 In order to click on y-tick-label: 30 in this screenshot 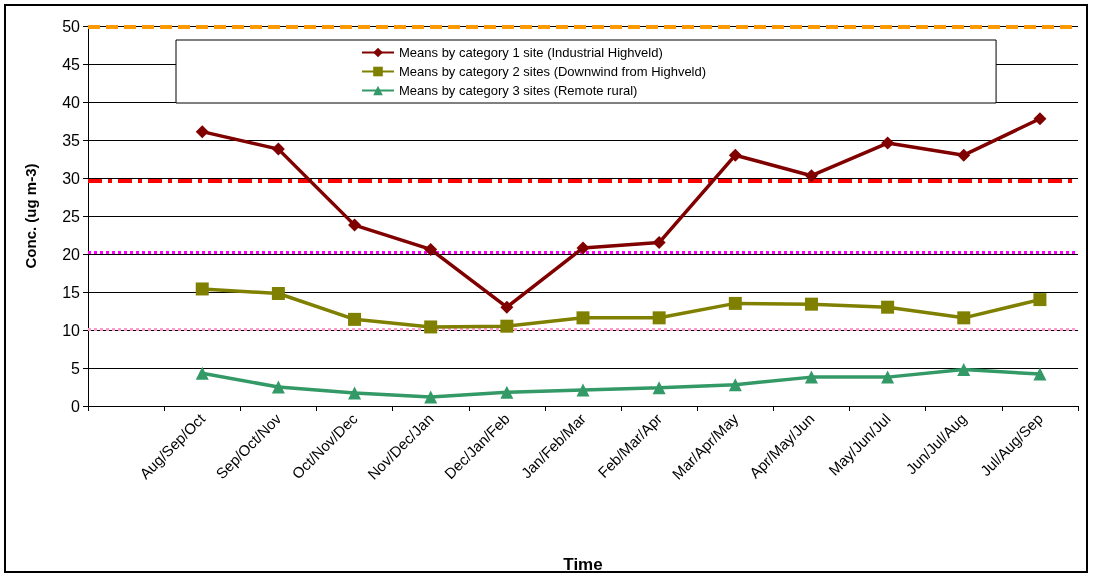, I will do `click(71, 178)`.